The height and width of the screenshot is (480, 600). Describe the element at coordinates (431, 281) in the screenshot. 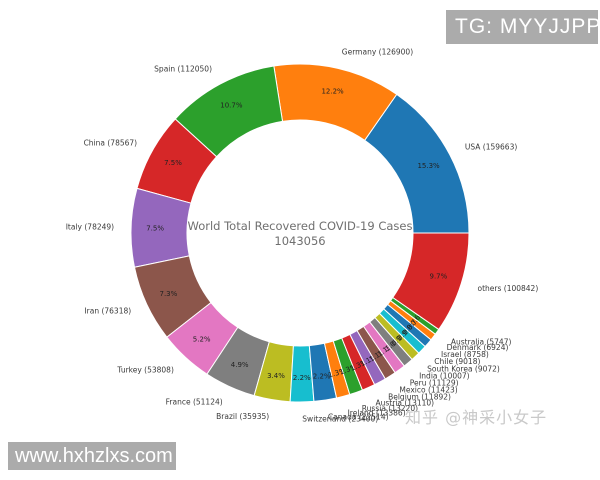

I see `pie-slice-others` at that location.